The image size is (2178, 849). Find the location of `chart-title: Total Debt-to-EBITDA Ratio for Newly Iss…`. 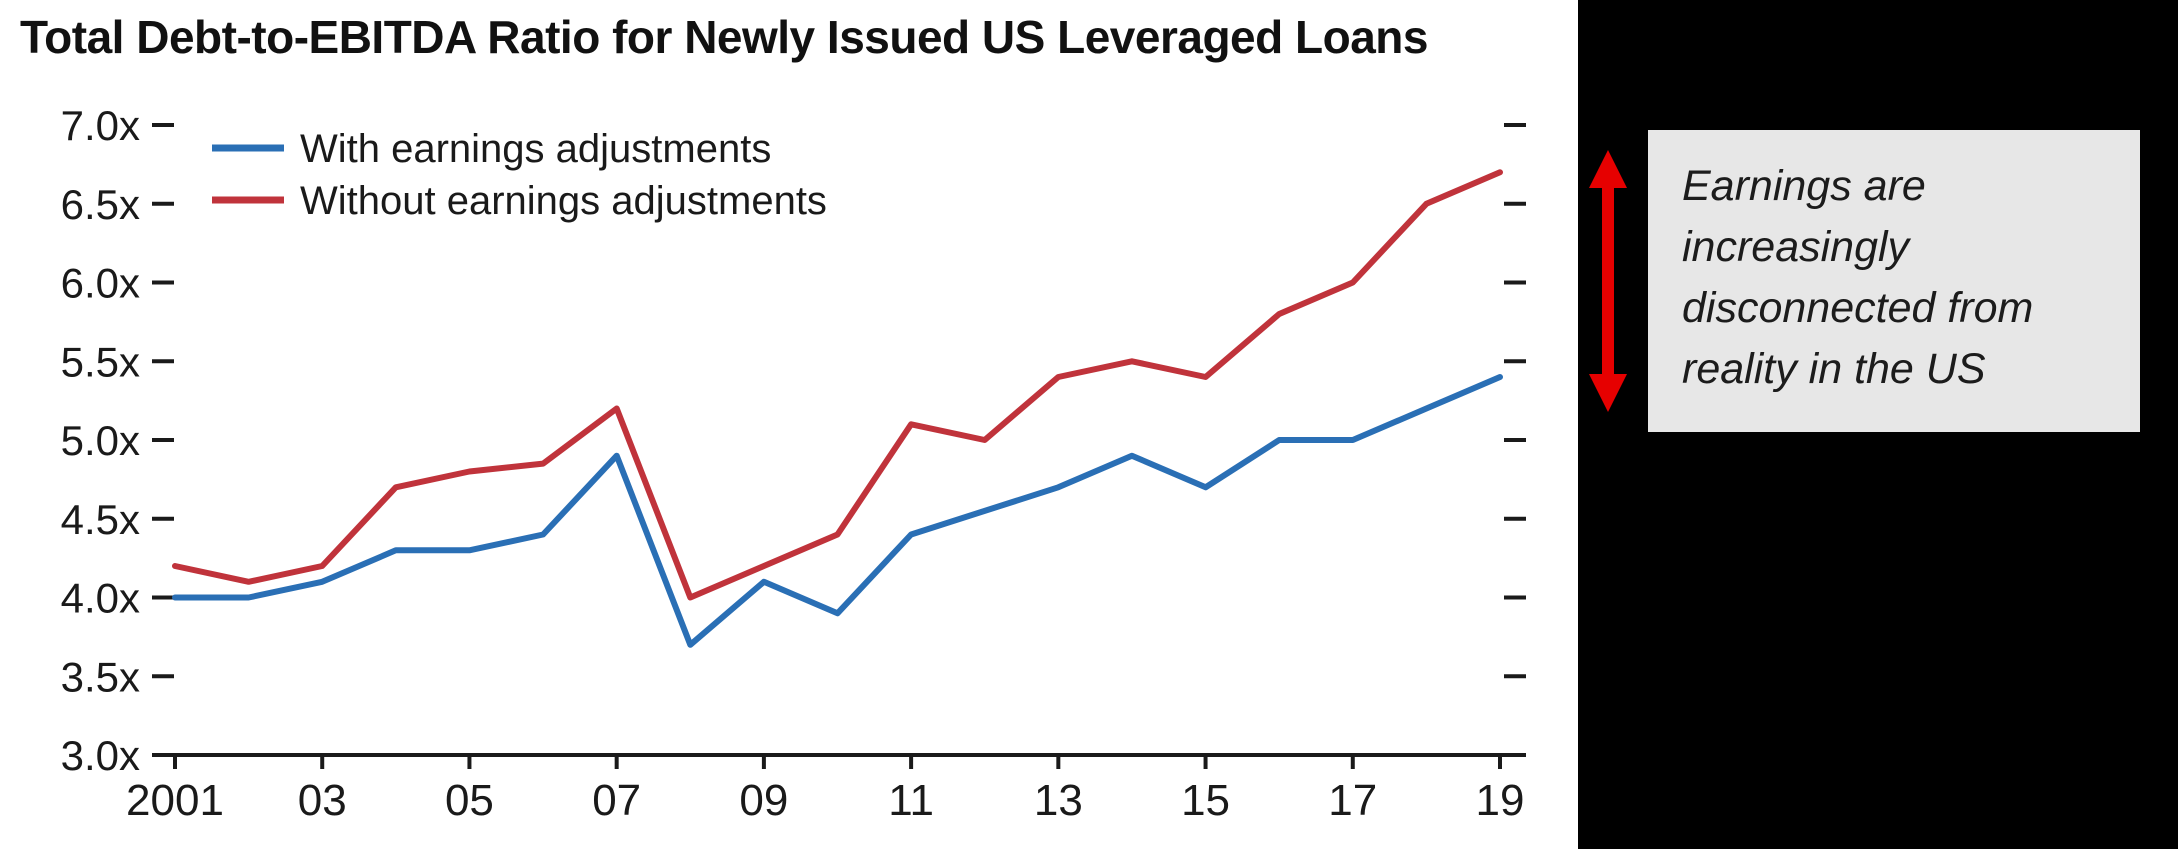

chart-title: Total Debt-to-EBITDA Ratio for Newly Iss… is located at coordinates (724, 37).